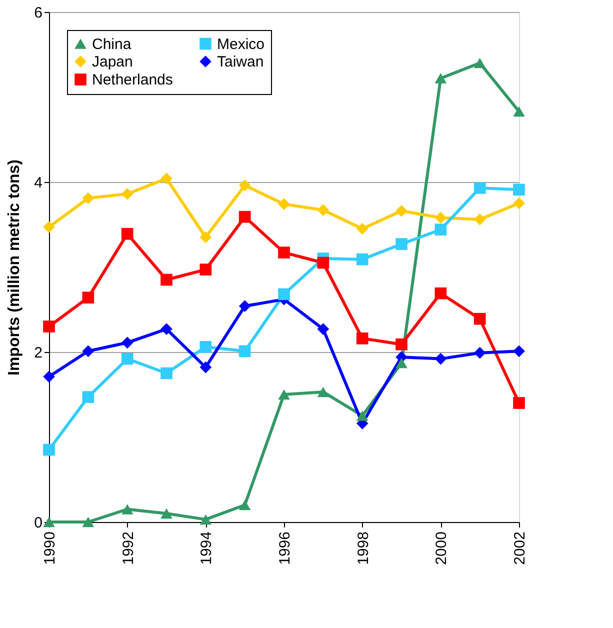  What do you see at coordinates (285, 548) in the screenshot?
I see `x-tick-label: 1996` at bounding box center [285, 548].